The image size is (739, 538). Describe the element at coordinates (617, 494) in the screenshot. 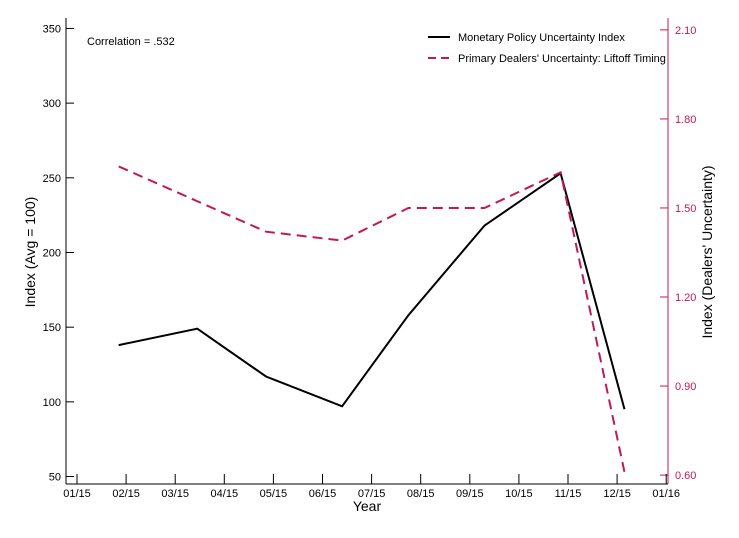

I see `x-tick-label: 12/15` at that location.